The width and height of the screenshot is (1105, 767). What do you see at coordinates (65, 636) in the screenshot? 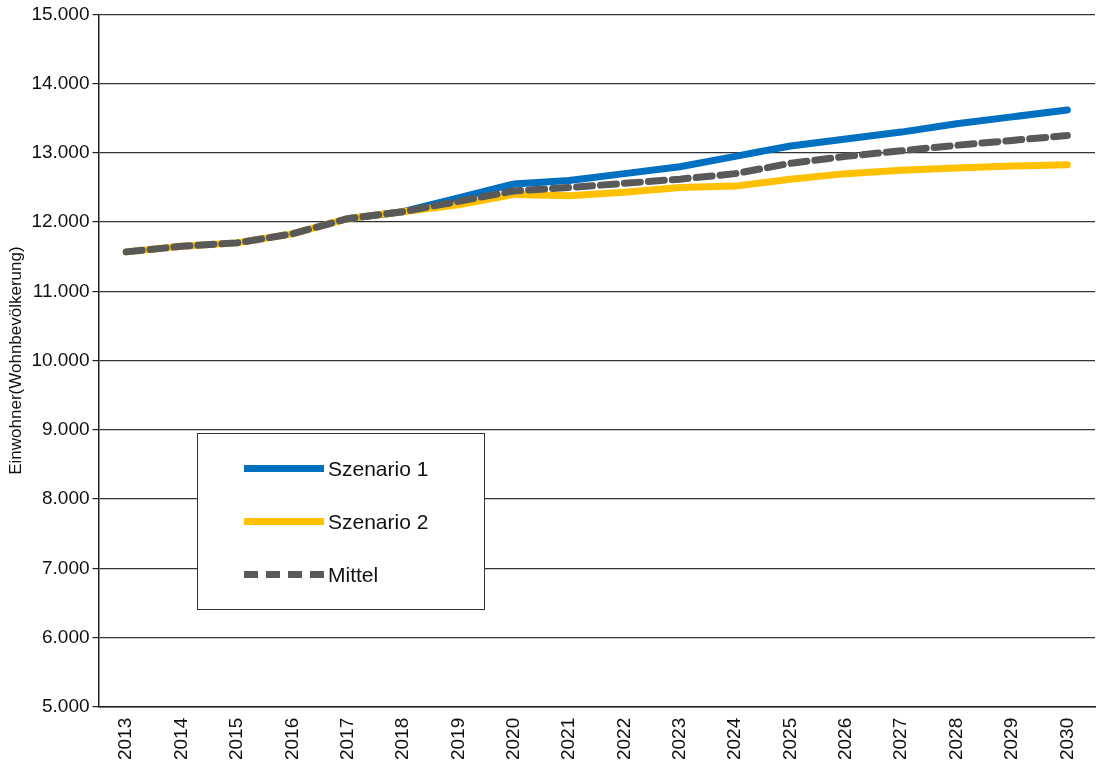
I see `y-tick-label: 6.000` at bounding box center [65, 636].